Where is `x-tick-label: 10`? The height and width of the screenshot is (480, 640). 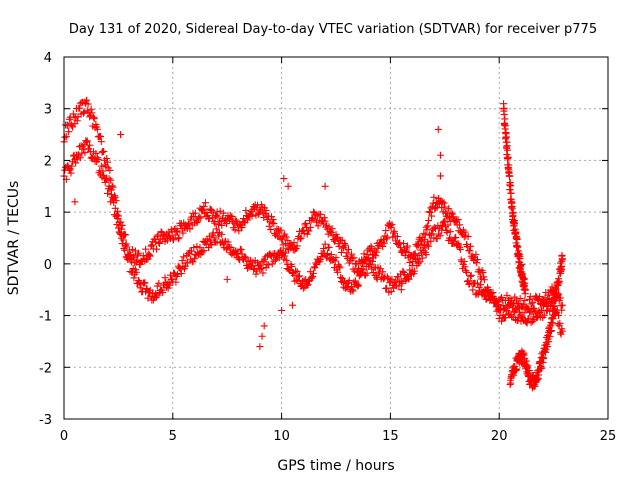
x-tick-label: 10 is located at coordinates (281, 436).